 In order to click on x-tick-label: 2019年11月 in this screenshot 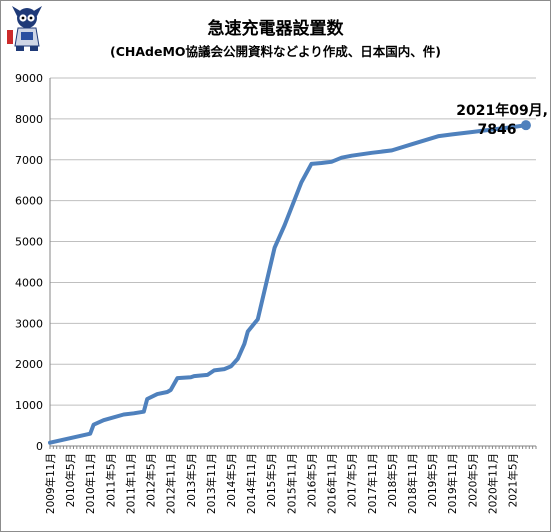, I will do `click(452, 483)`.